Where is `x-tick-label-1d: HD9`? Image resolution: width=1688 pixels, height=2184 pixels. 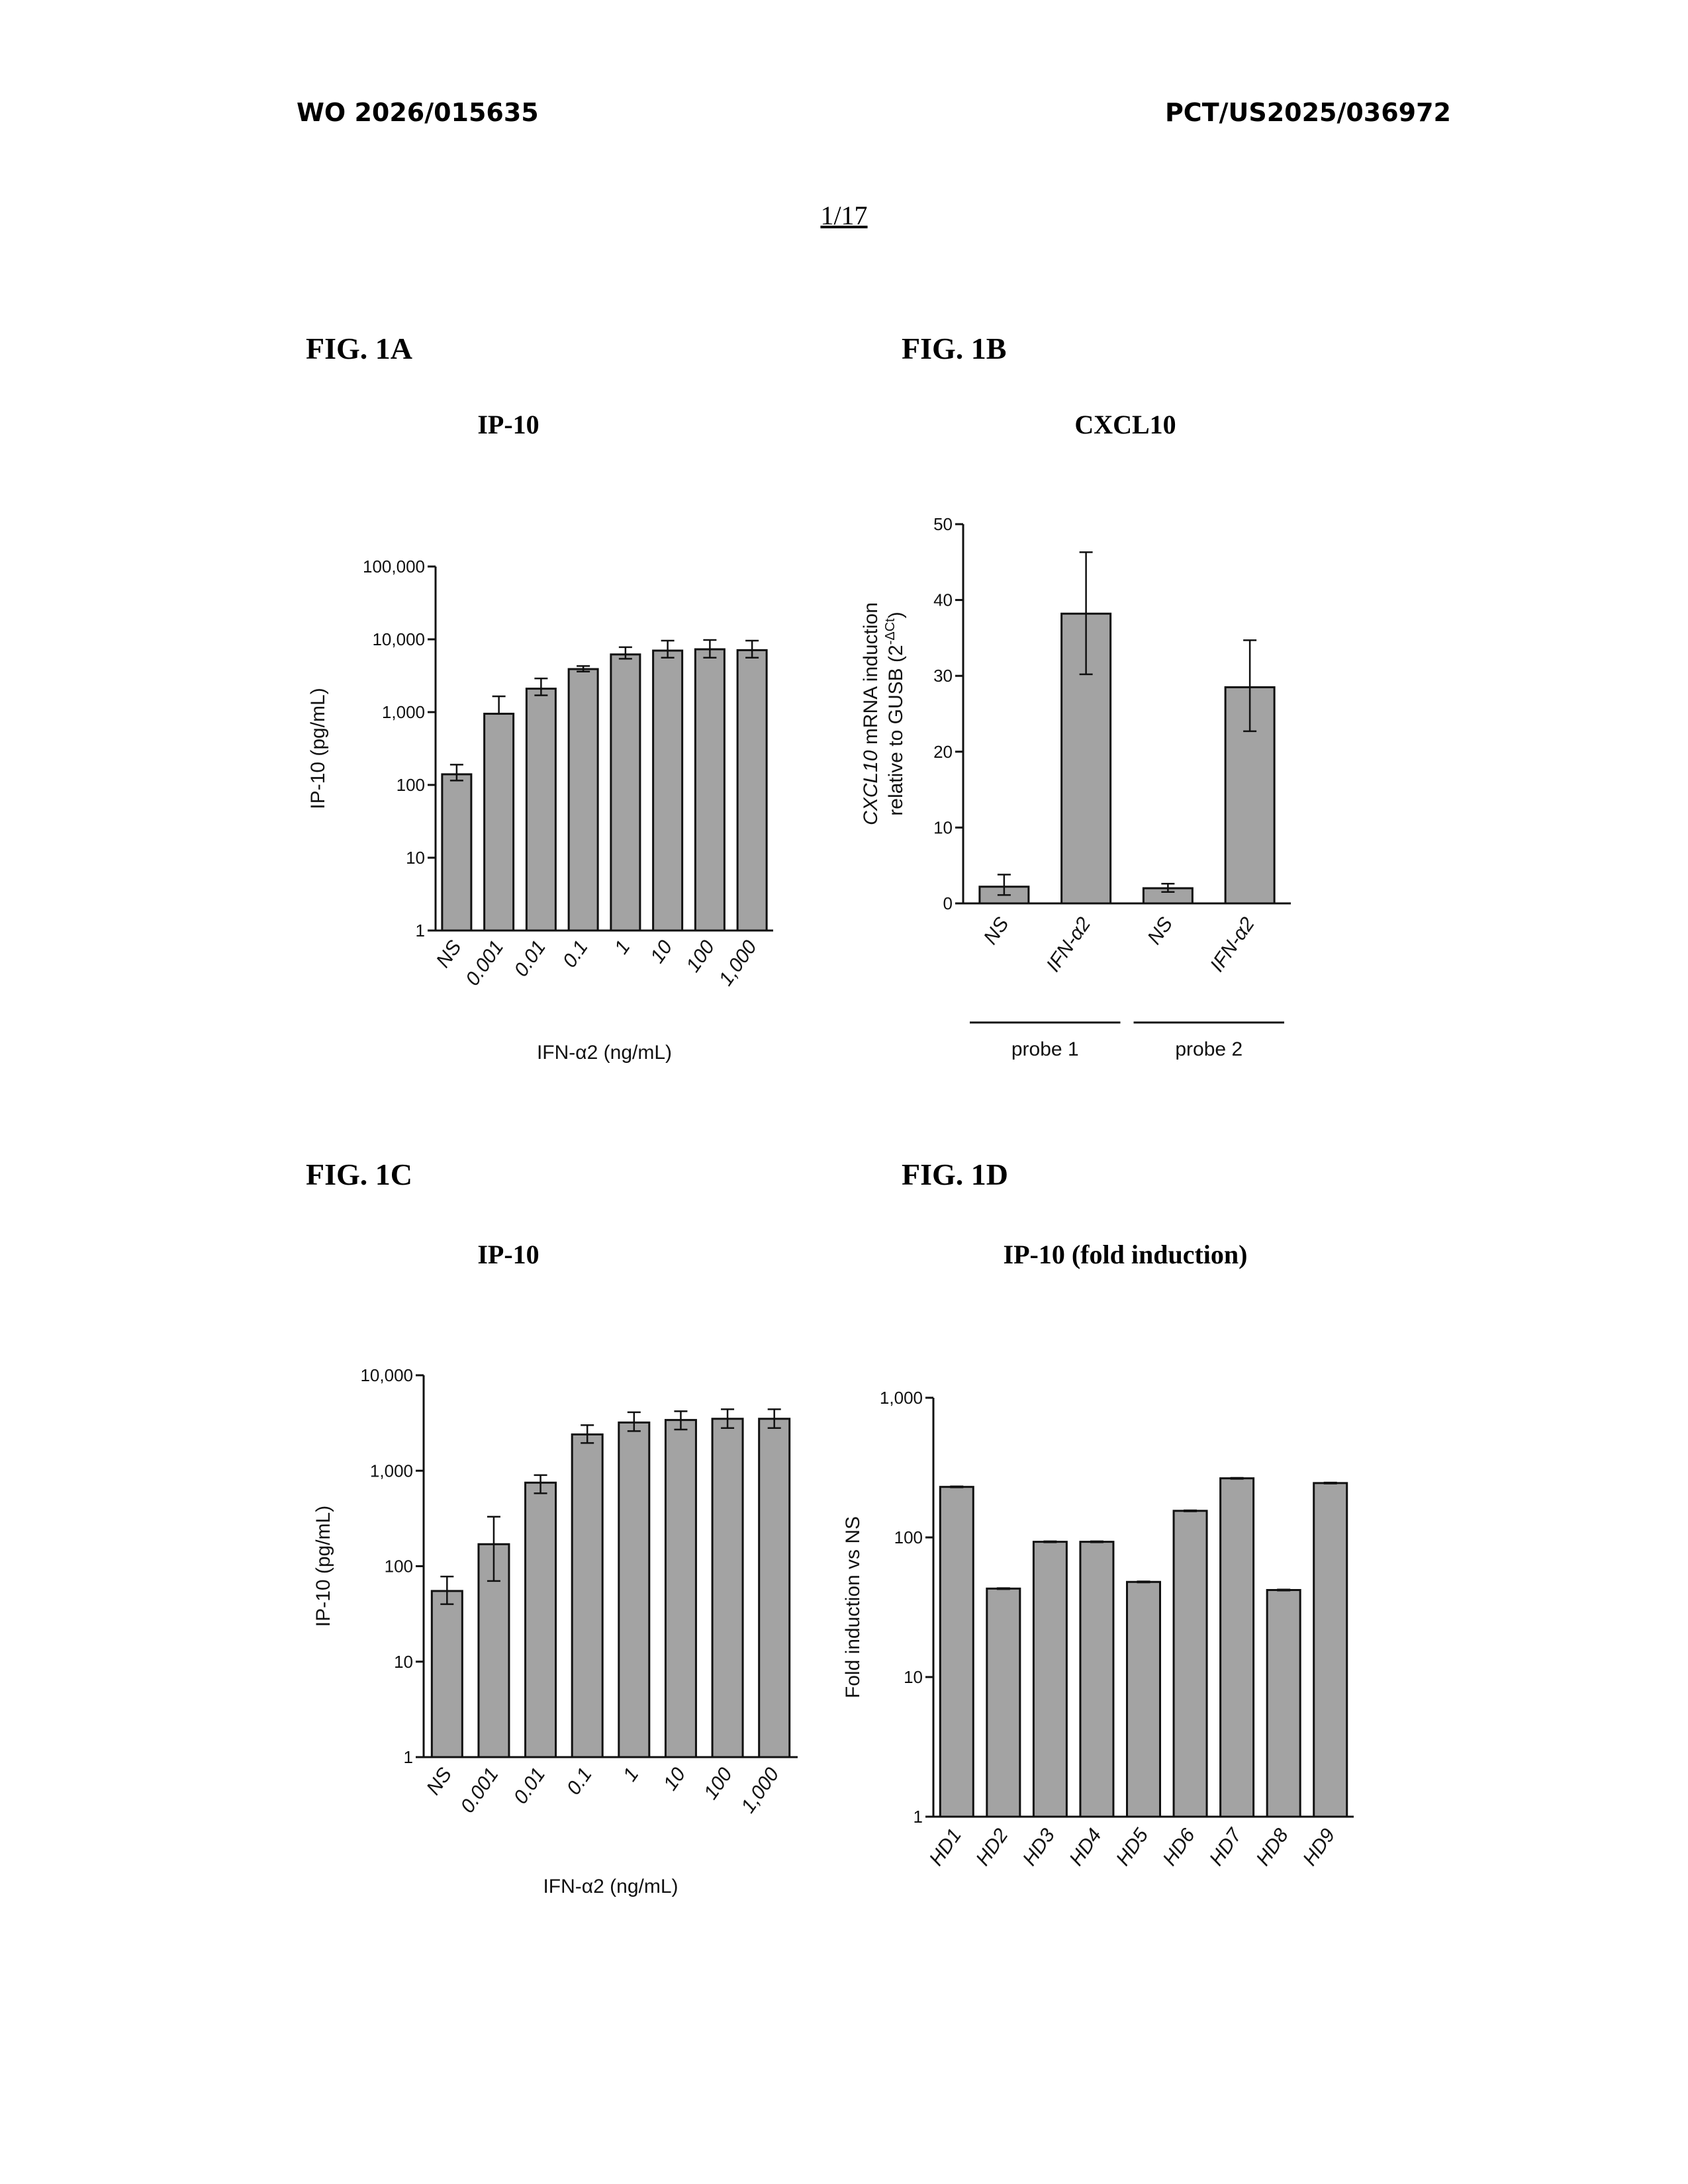 x-tick-label-1d: HD9 is located at coordinates (1319, 1848).